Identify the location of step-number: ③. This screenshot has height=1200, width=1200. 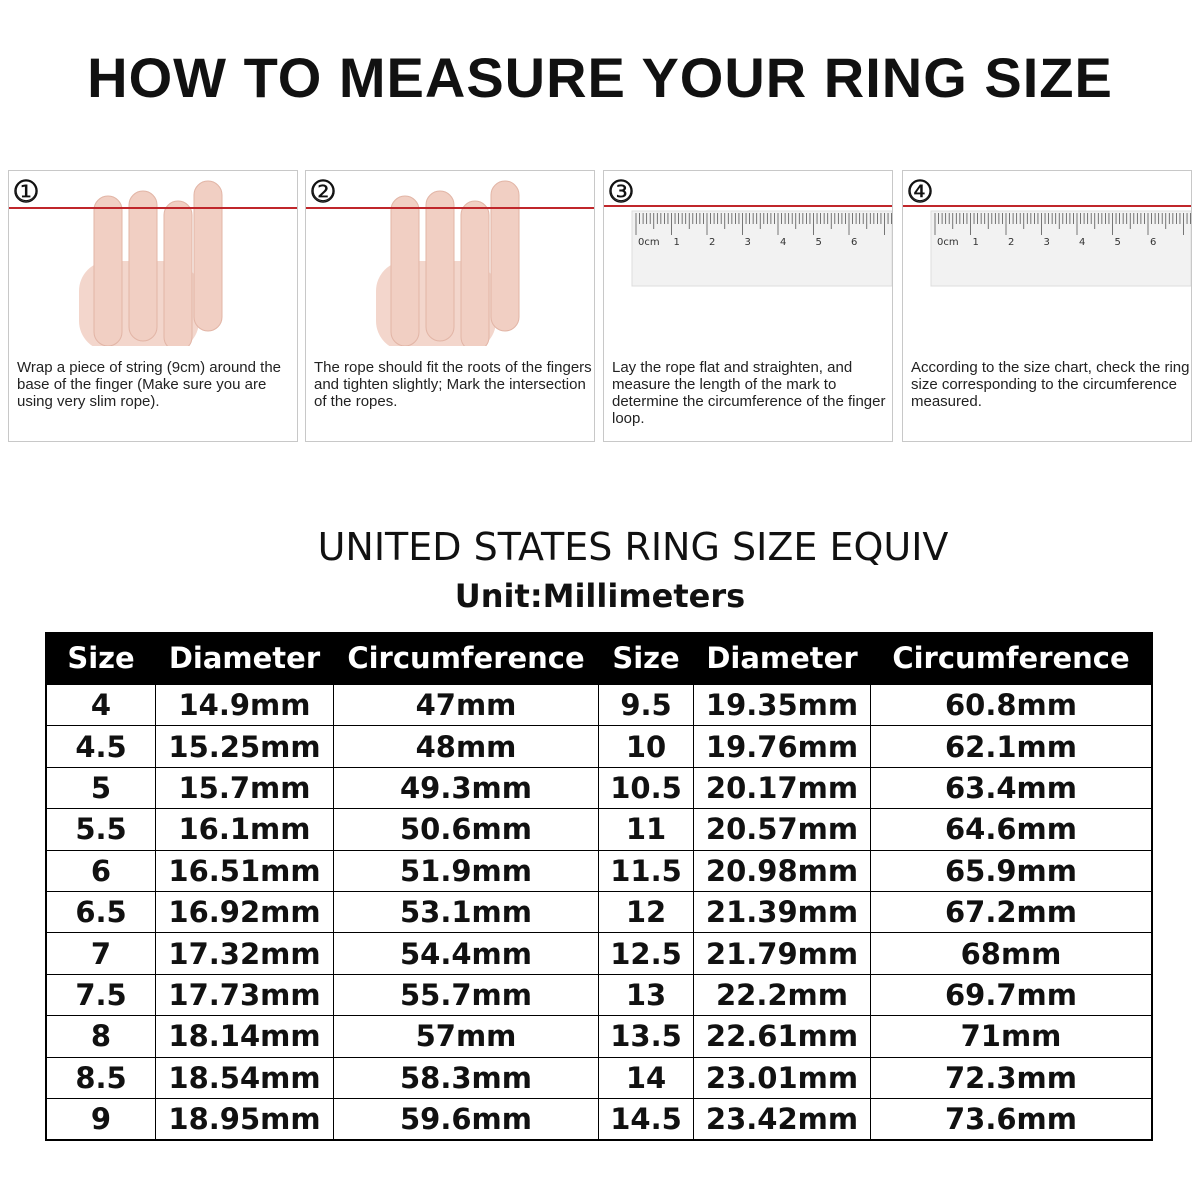
(620, 191).